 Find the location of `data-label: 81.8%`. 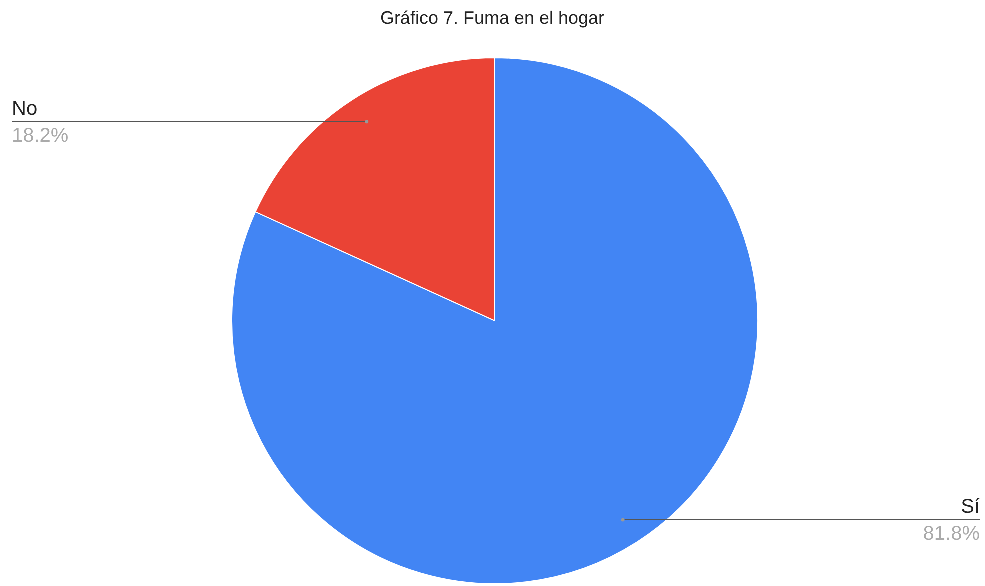

data-label: 81.8% is located at coordinates (951, 534).